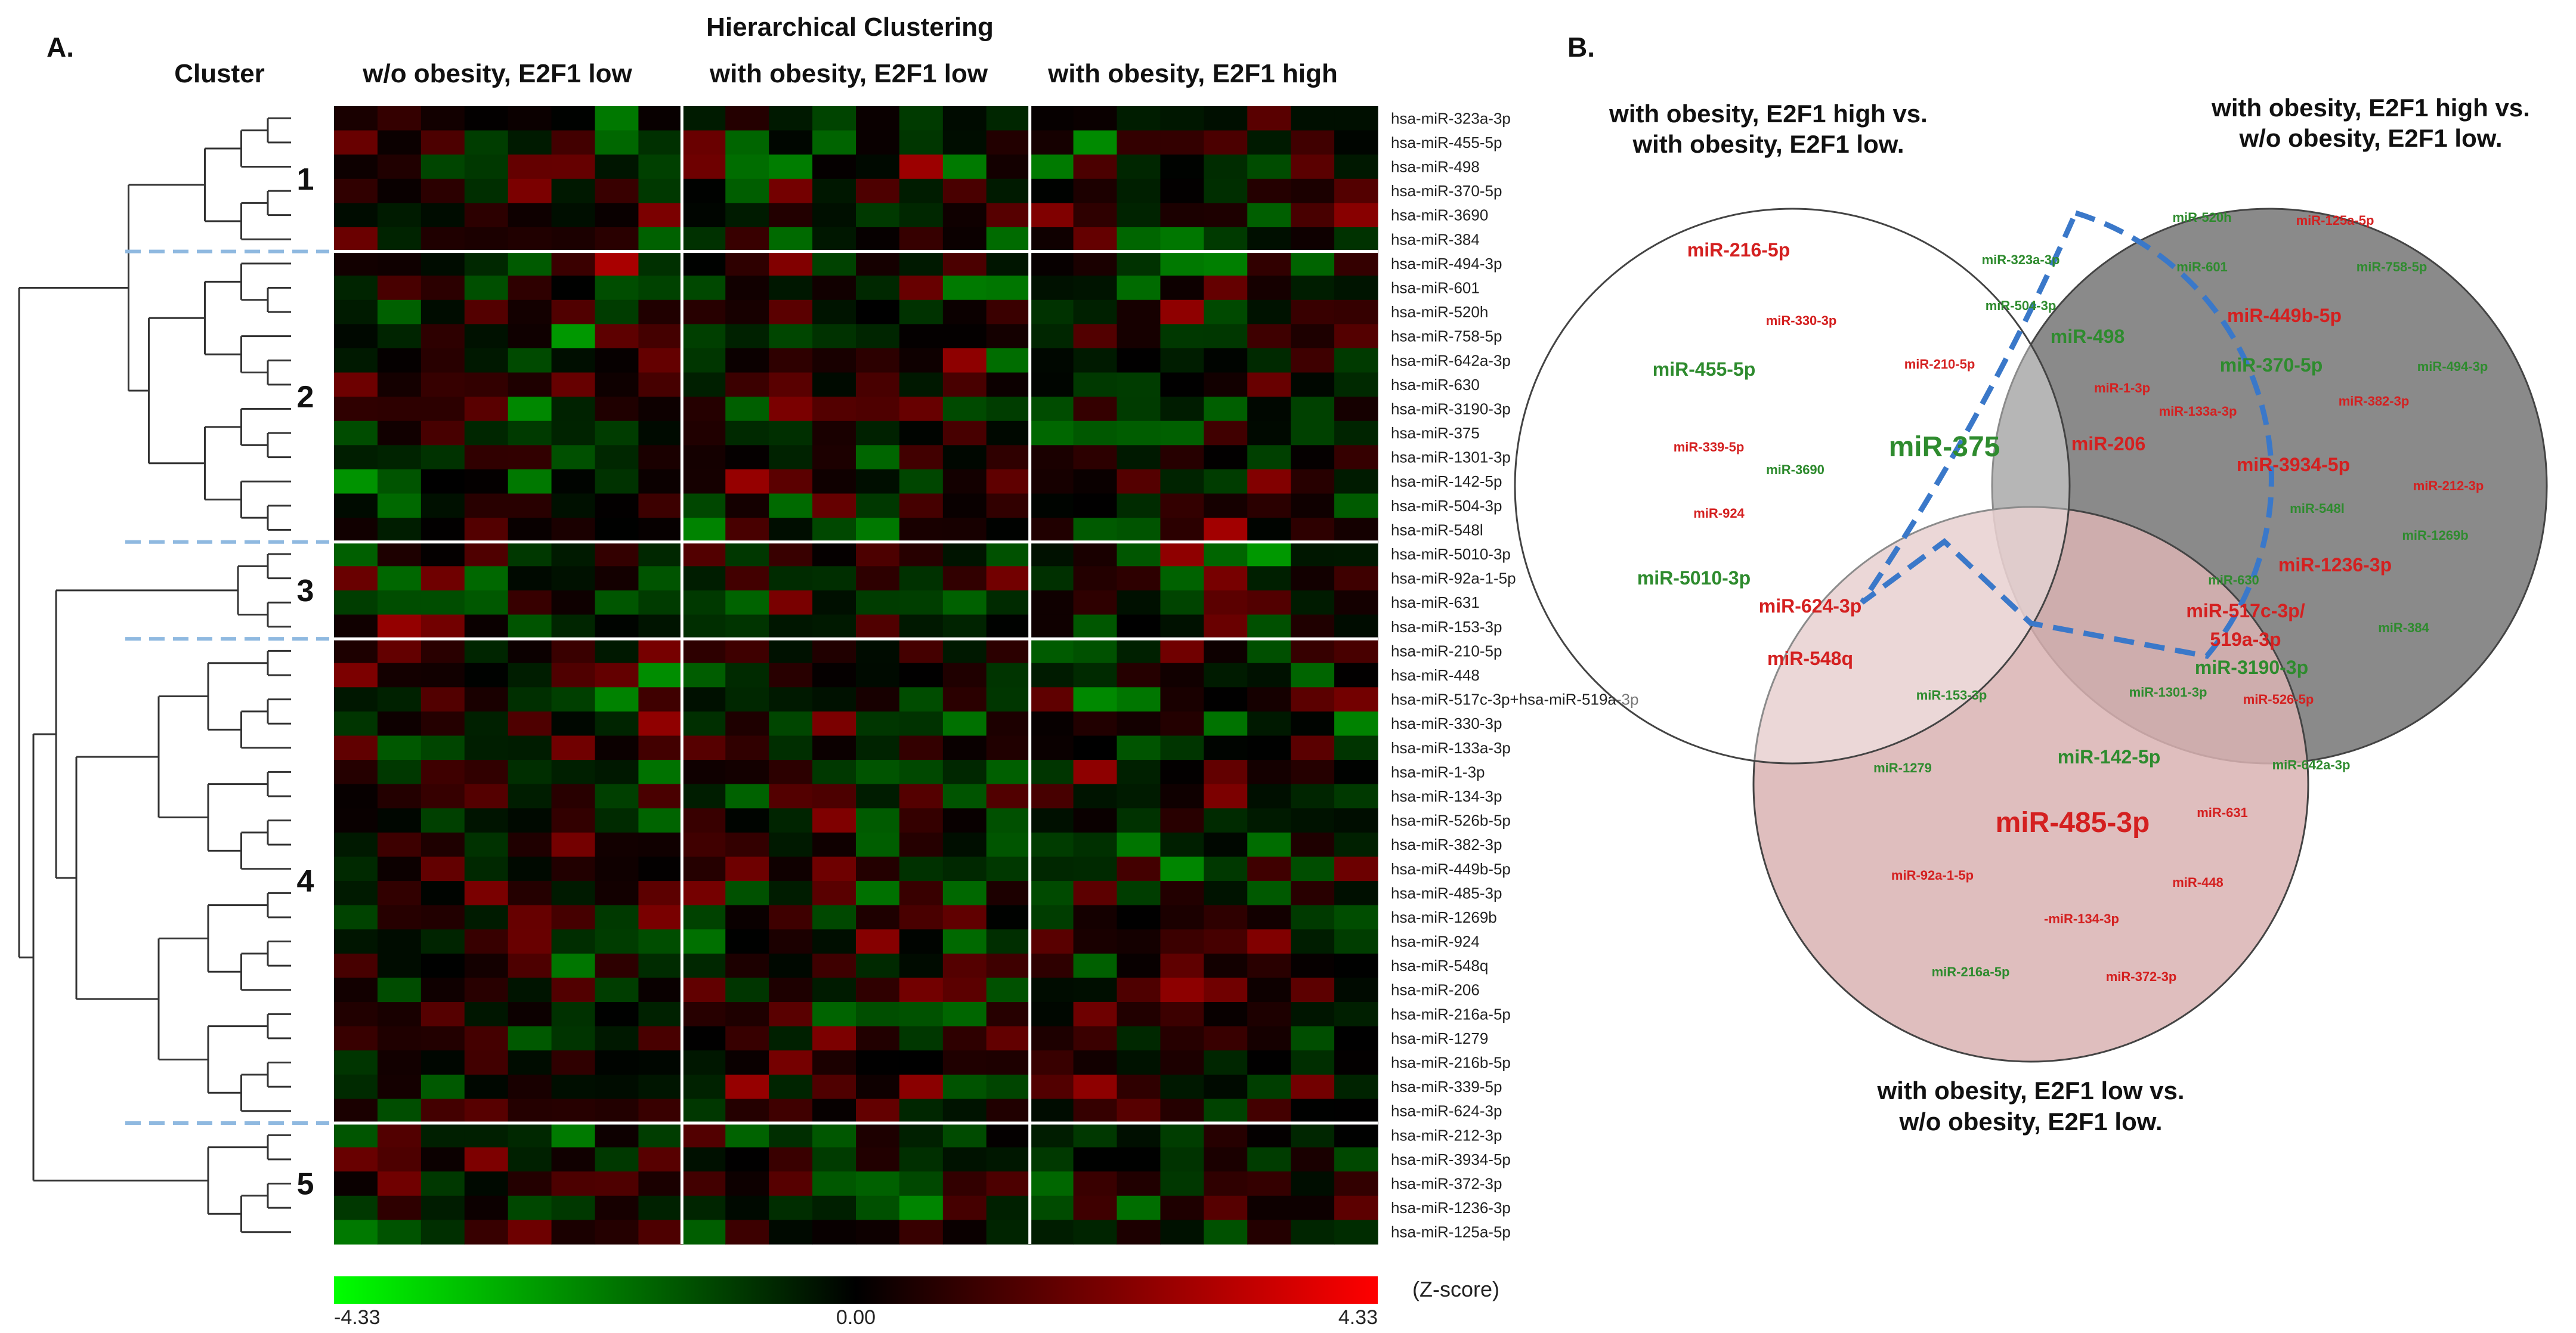  What do you see at coordinates (1446, 651) in the screenshot?
I see `row-label: hsa-miR-210-5p` at bounding box center [1446, 651].